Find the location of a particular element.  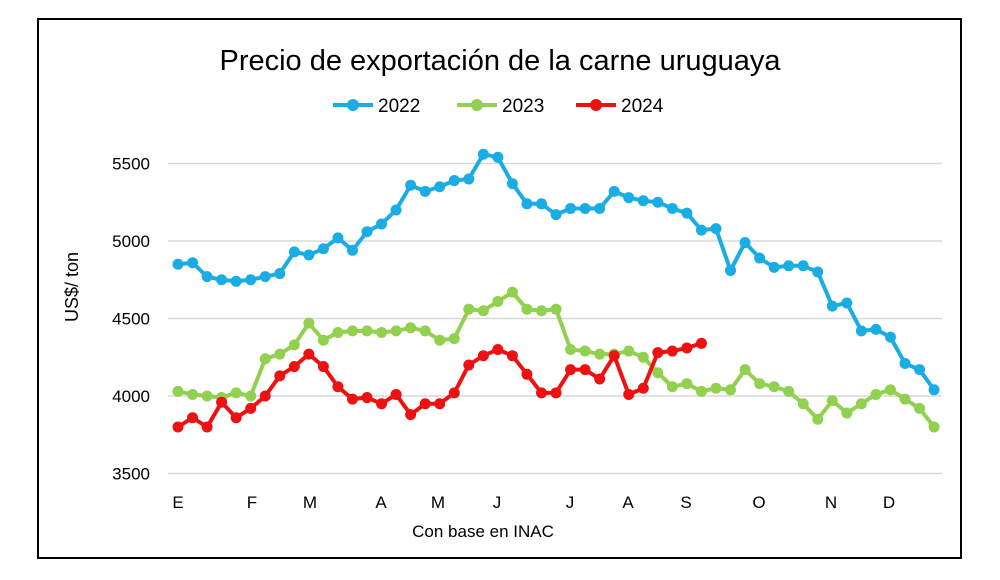

y-tick-label: 4000 is located at coordinates (131, 396).